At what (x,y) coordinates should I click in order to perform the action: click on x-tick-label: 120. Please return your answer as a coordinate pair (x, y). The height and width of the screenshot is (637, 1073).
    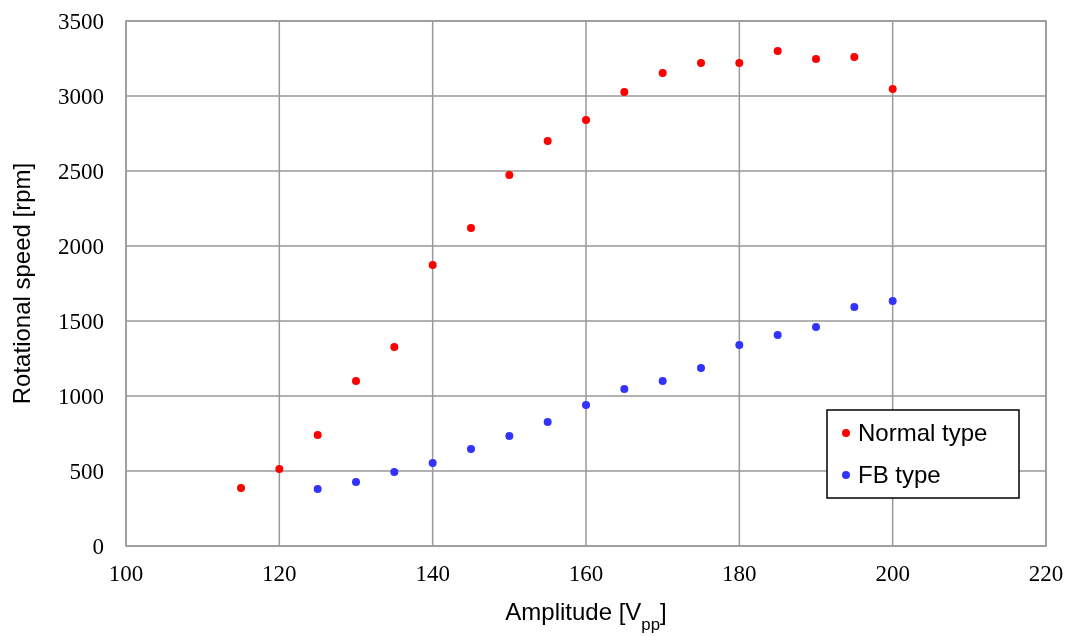
    Looking at the image, I should click on (279, 573).